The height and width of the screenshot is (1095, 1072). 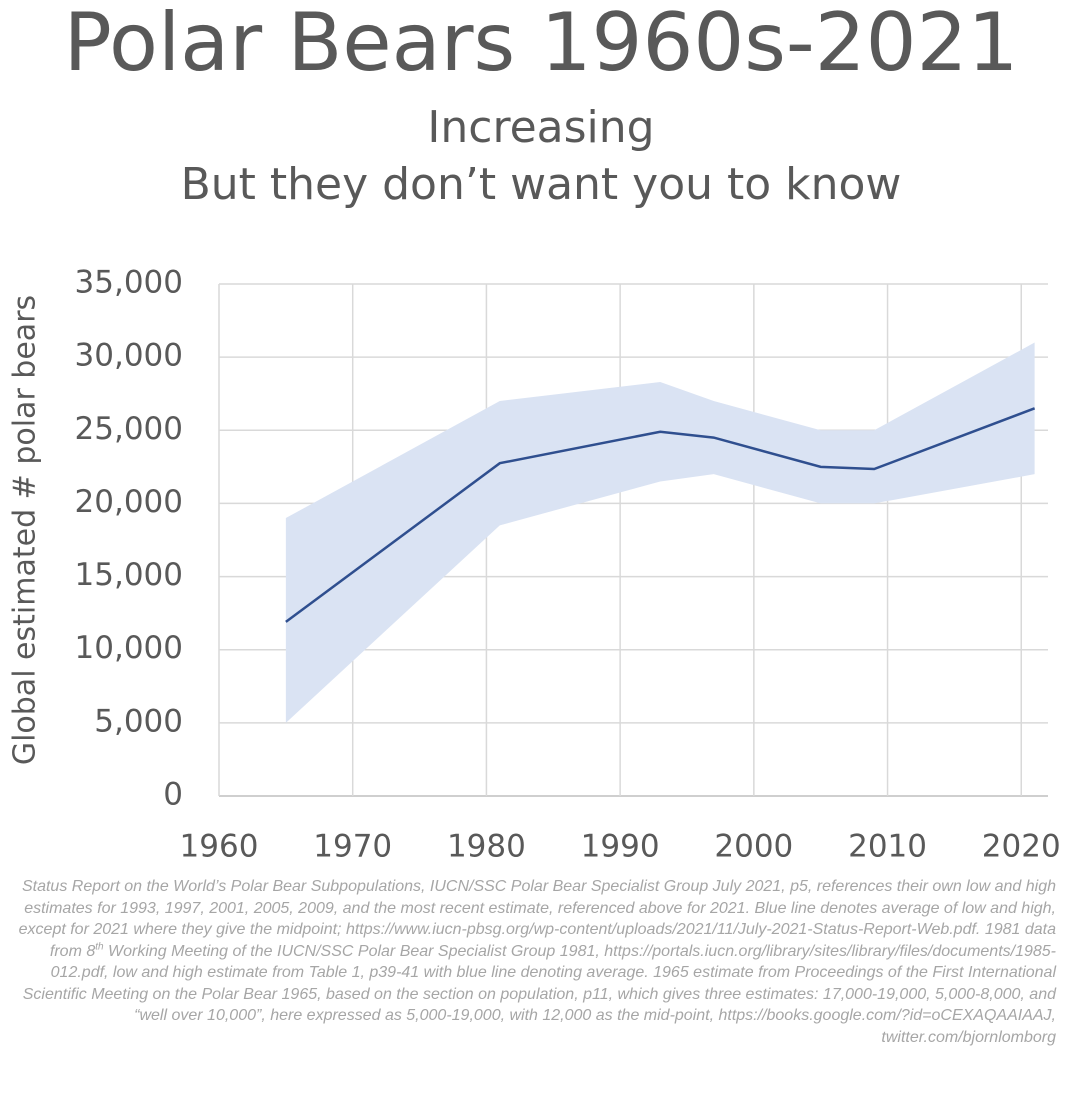 What do you see at coordinates (486, 847) in the screenshot?
I see `x-tick-label: 1980` at bounding box center [486, 847].